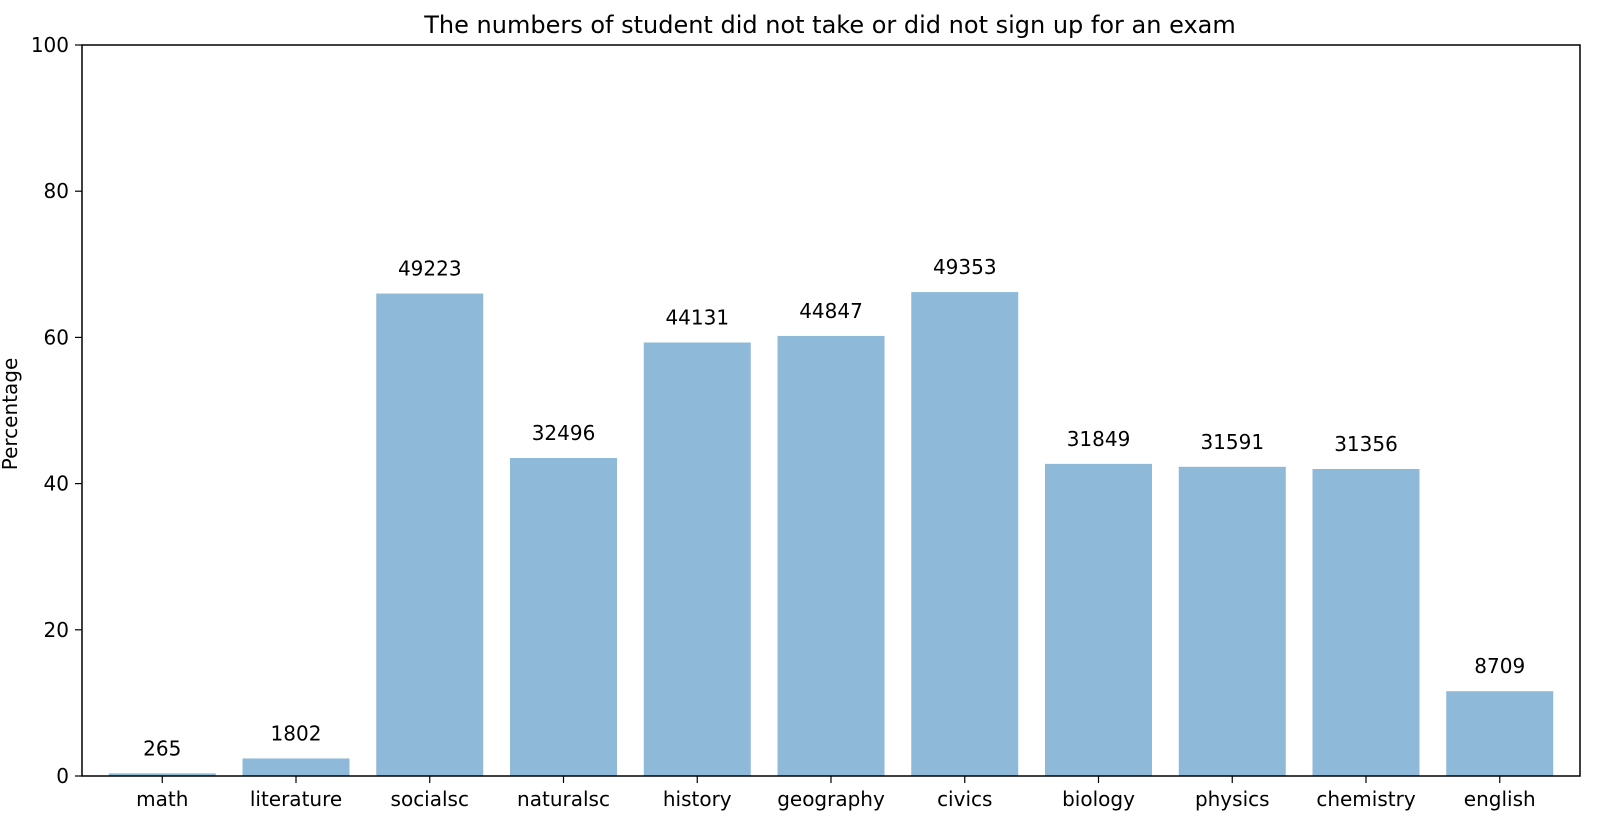 The image size is (1598, 821). I want to click on data-label-socialsc: 49223, so click(430, 269).